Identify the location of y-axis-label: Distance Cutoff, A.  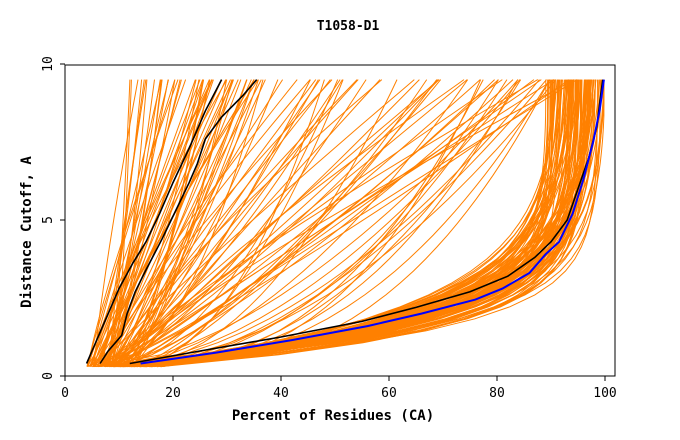
(27, 232).